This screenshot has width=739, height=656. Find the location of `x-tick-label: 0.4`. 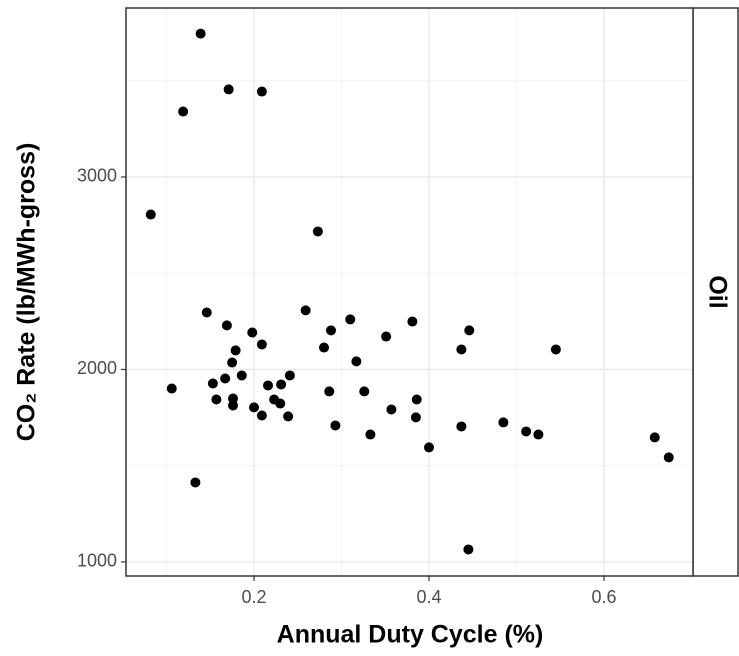

x-tick-label: 0.4 is located at coordinates (428, 597).